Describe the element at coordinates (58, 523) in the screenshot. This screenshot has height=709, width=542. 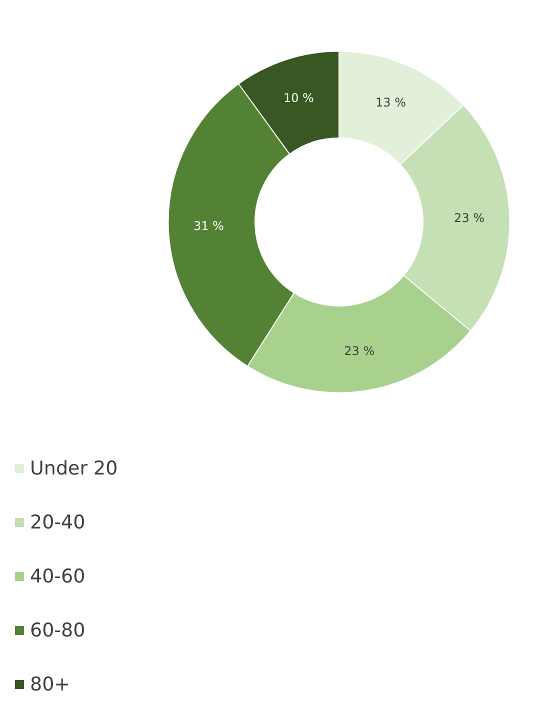
I see `legend-label: 20-40` at that location.